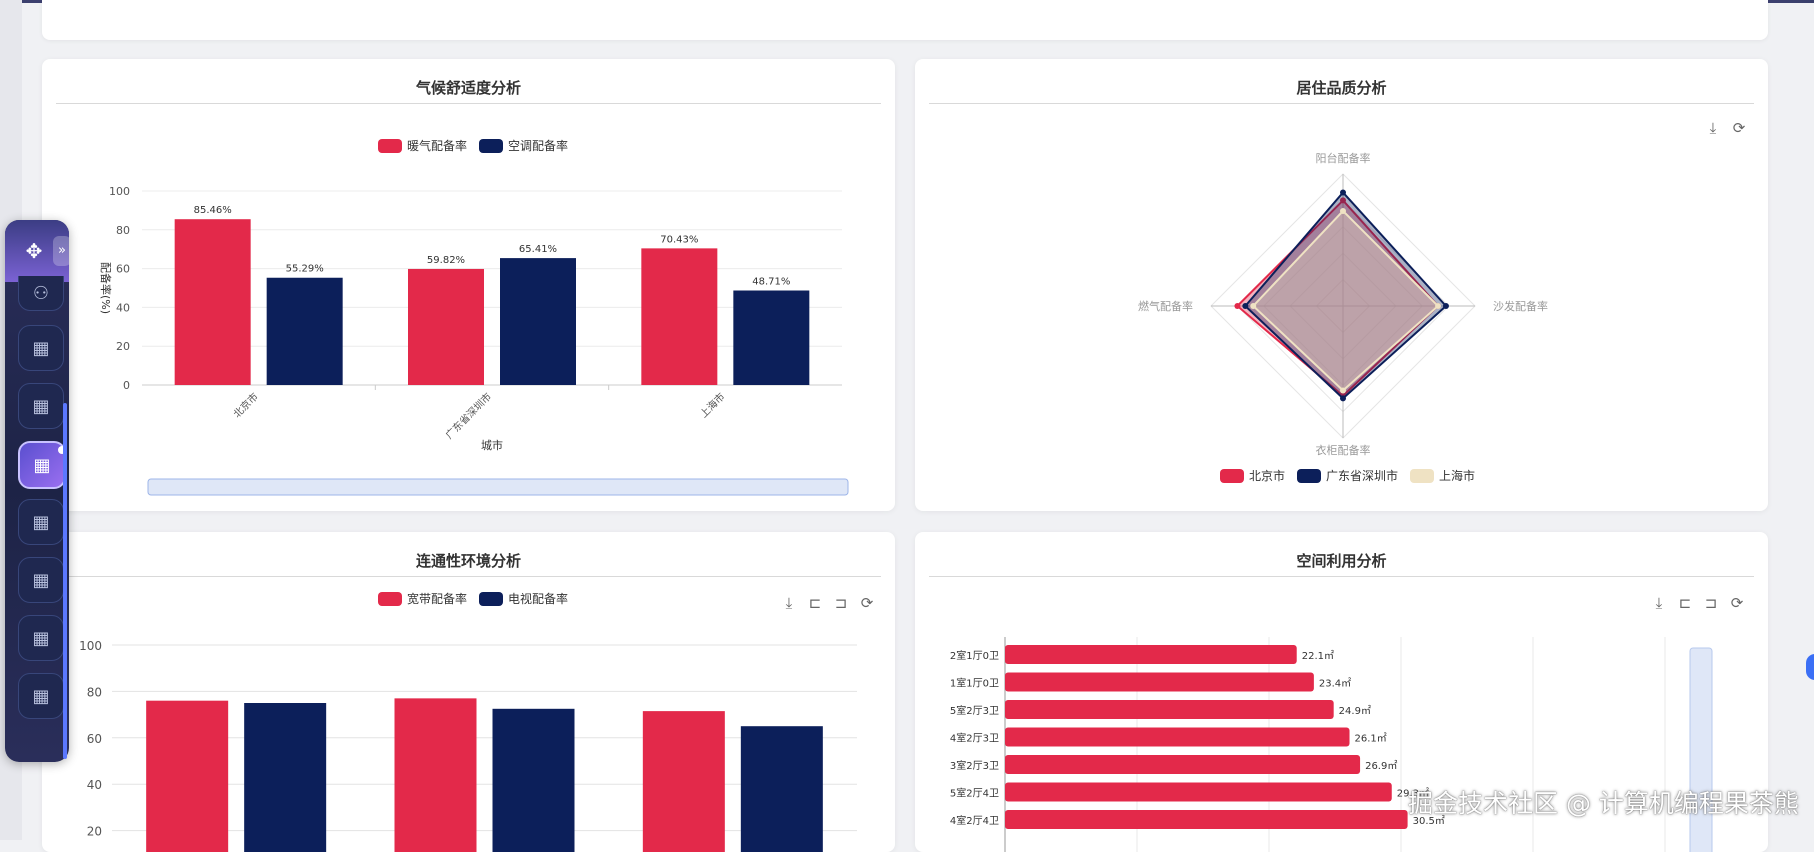 The height and width of the screenshot is (852, 1814). Describe the element at coordinates (1381, 766) in the screenshot. I see `data-label: 26.9㎡` at that location.